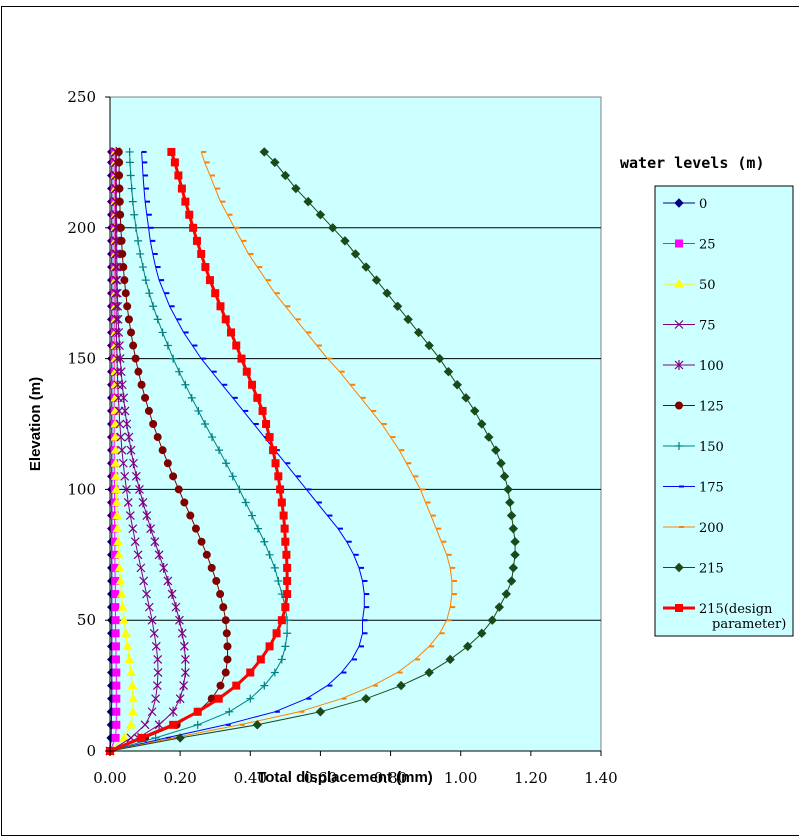 The height and width of the screenshot is (836, 799). I want to click on x-axis-title: Total displacement (mm), so click(345, 777).